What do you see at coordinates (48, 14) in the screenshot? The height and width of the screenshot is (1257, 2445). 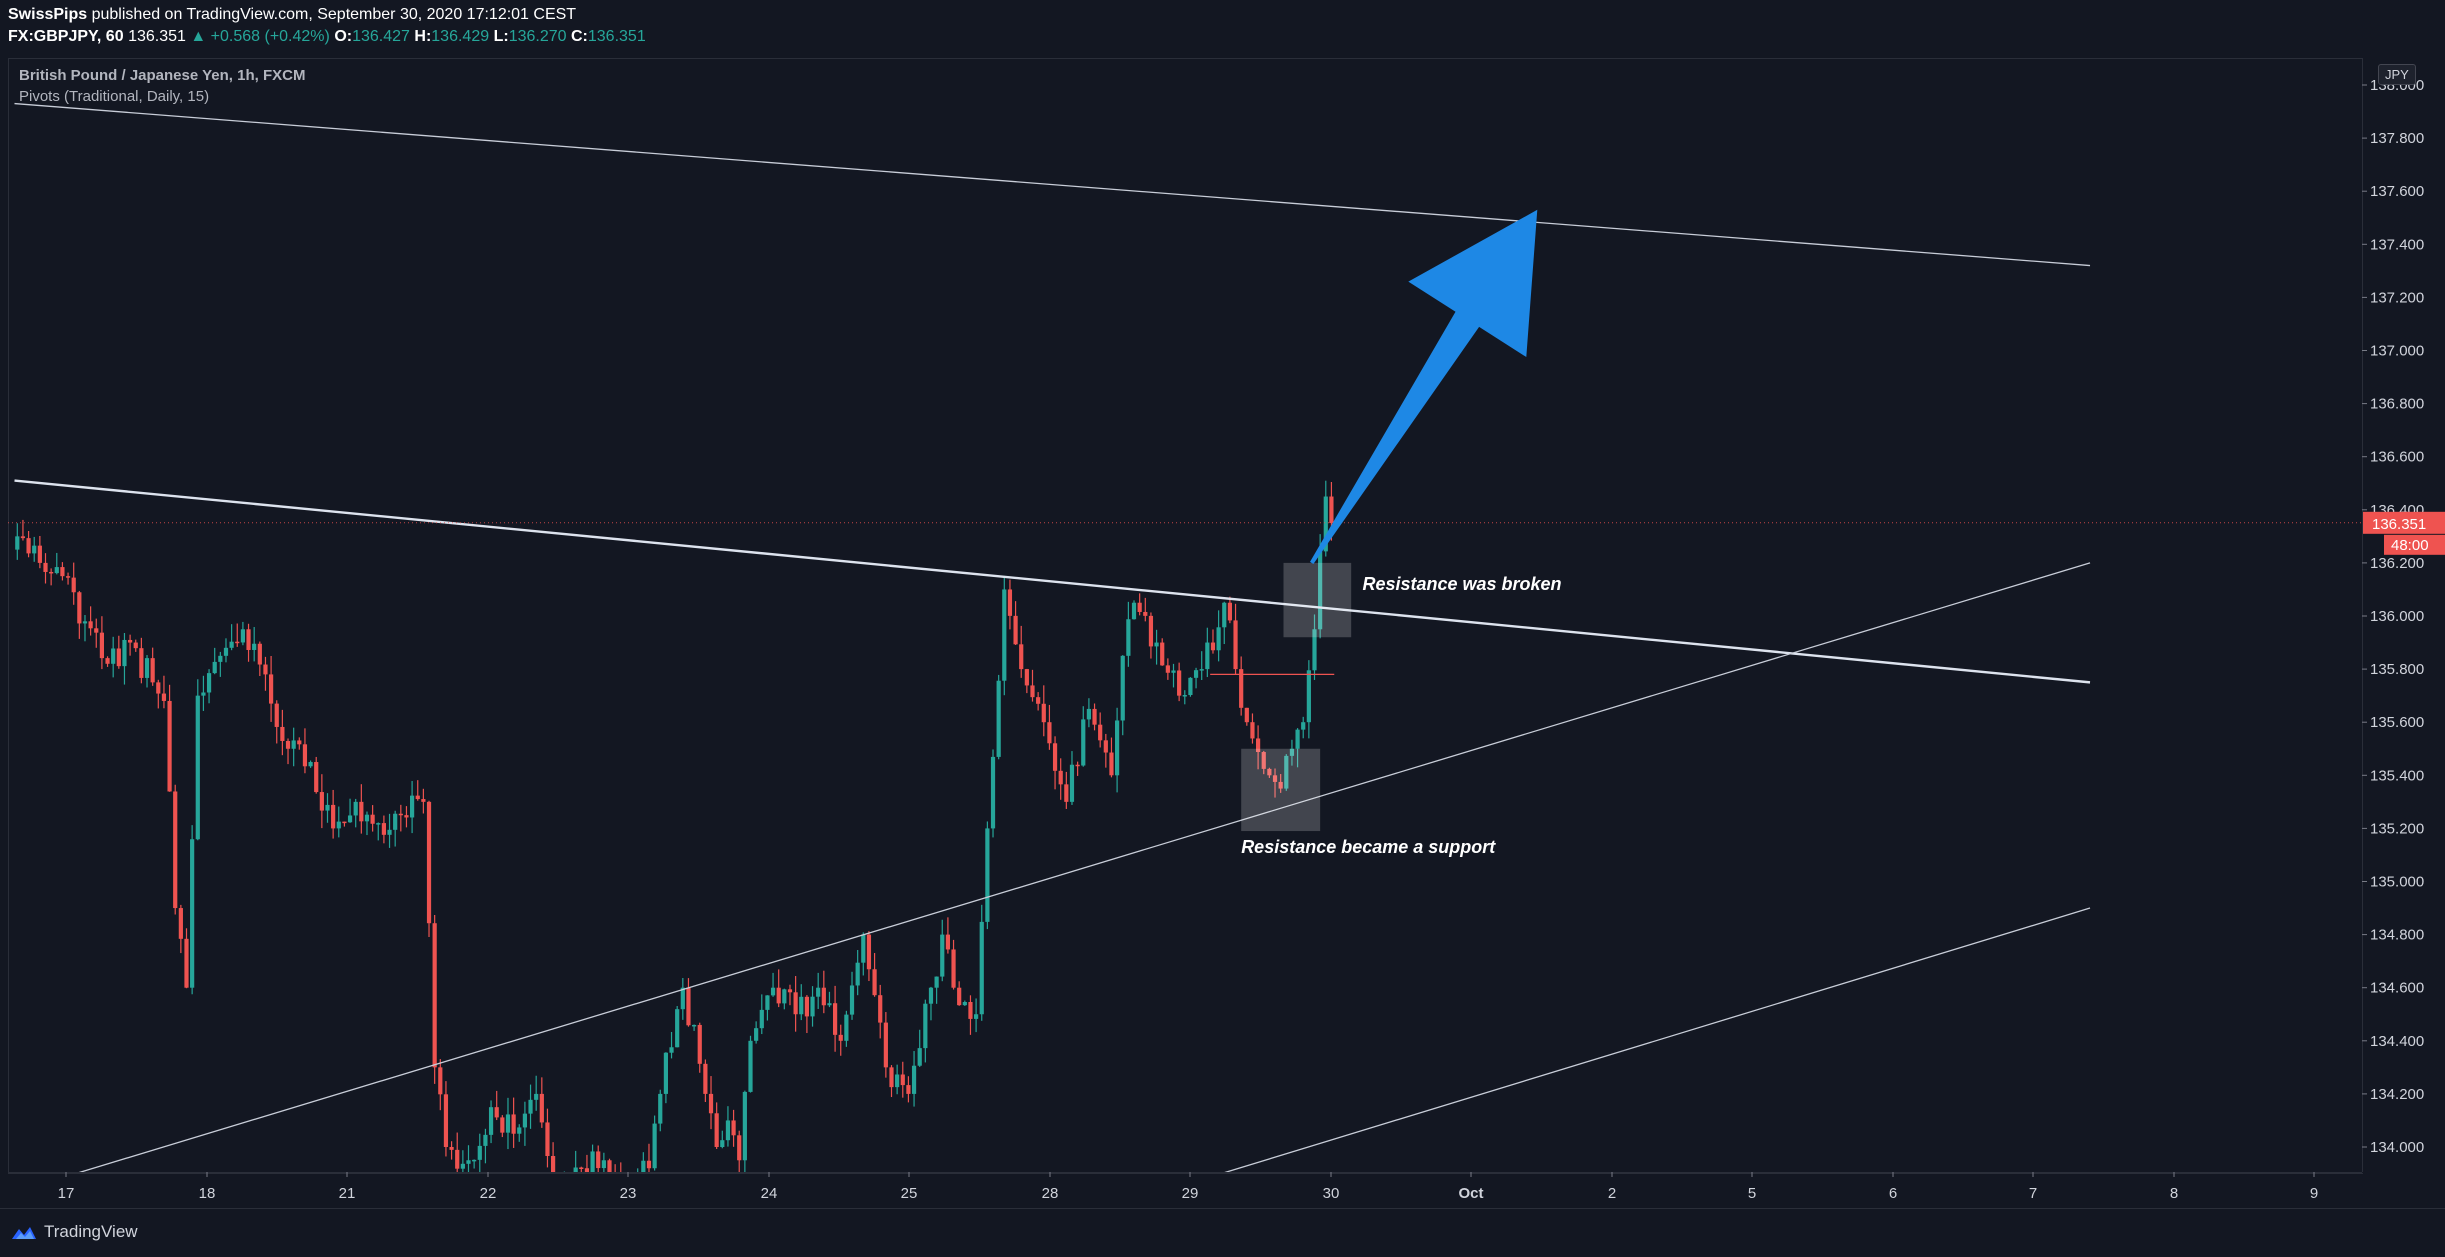 I see `publisher-name: SwissPips` at bounding box center [48, 14].